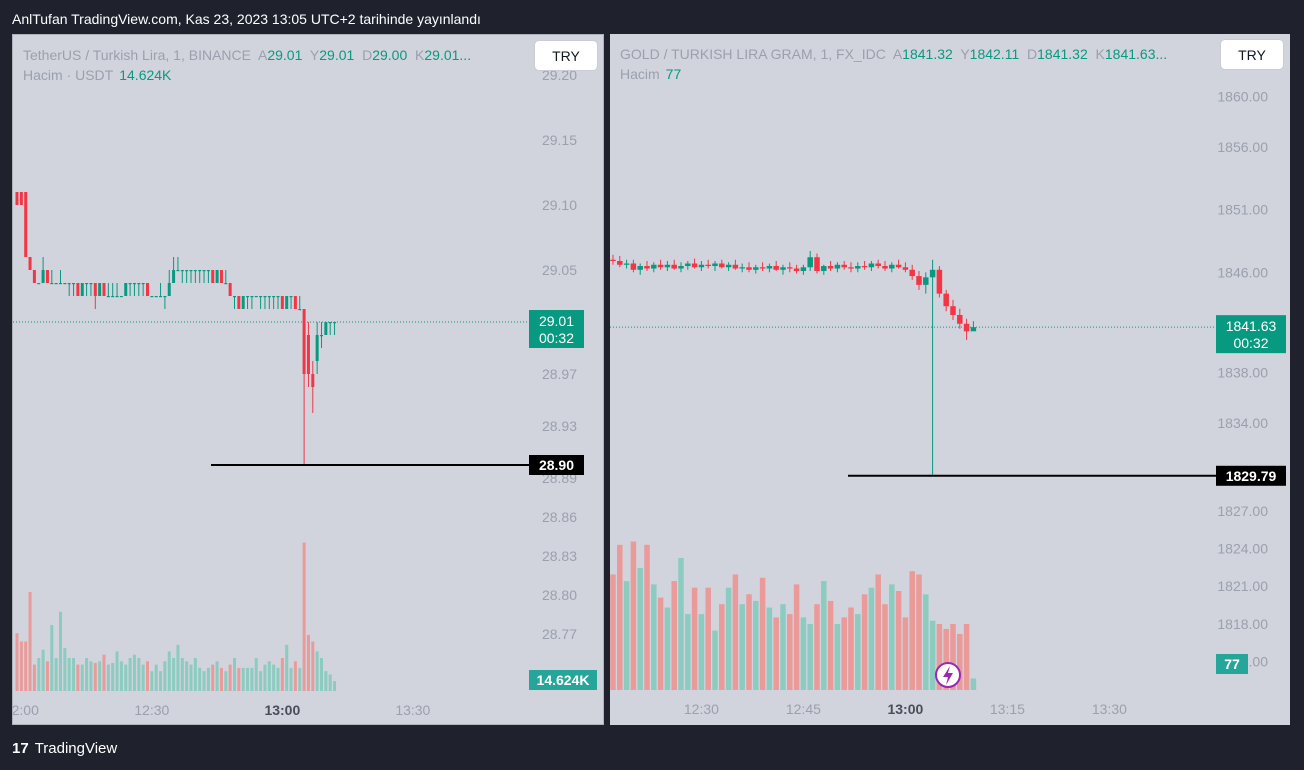  I want to click on volume-legend: Hacim 77, so click(650, 74).